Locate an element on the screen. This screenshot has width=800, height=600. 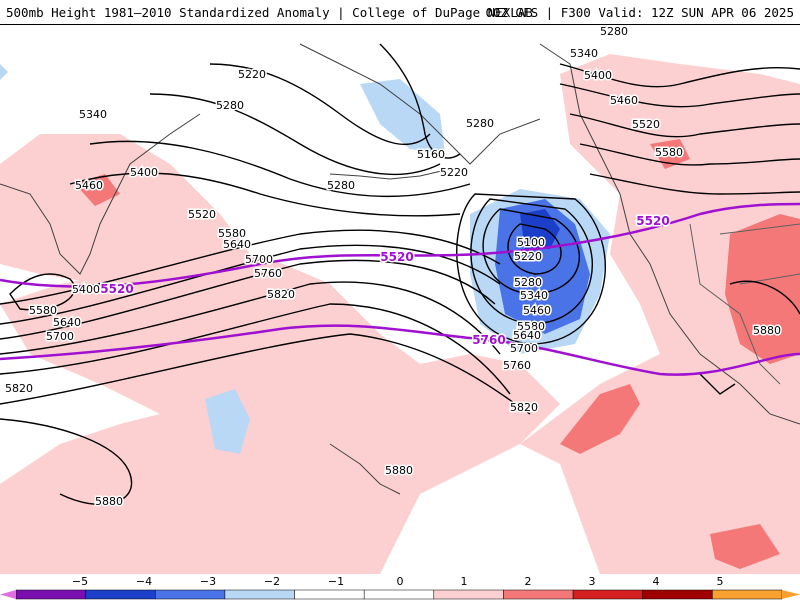
colorbar-tick-label: 3 is located at coordinates (592, 581).